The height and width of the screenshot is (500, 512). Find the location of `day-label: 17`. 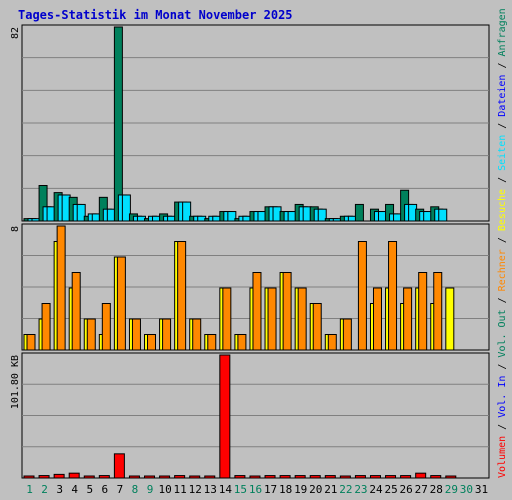

day-label: 17 is located at coordinates (270, 489).